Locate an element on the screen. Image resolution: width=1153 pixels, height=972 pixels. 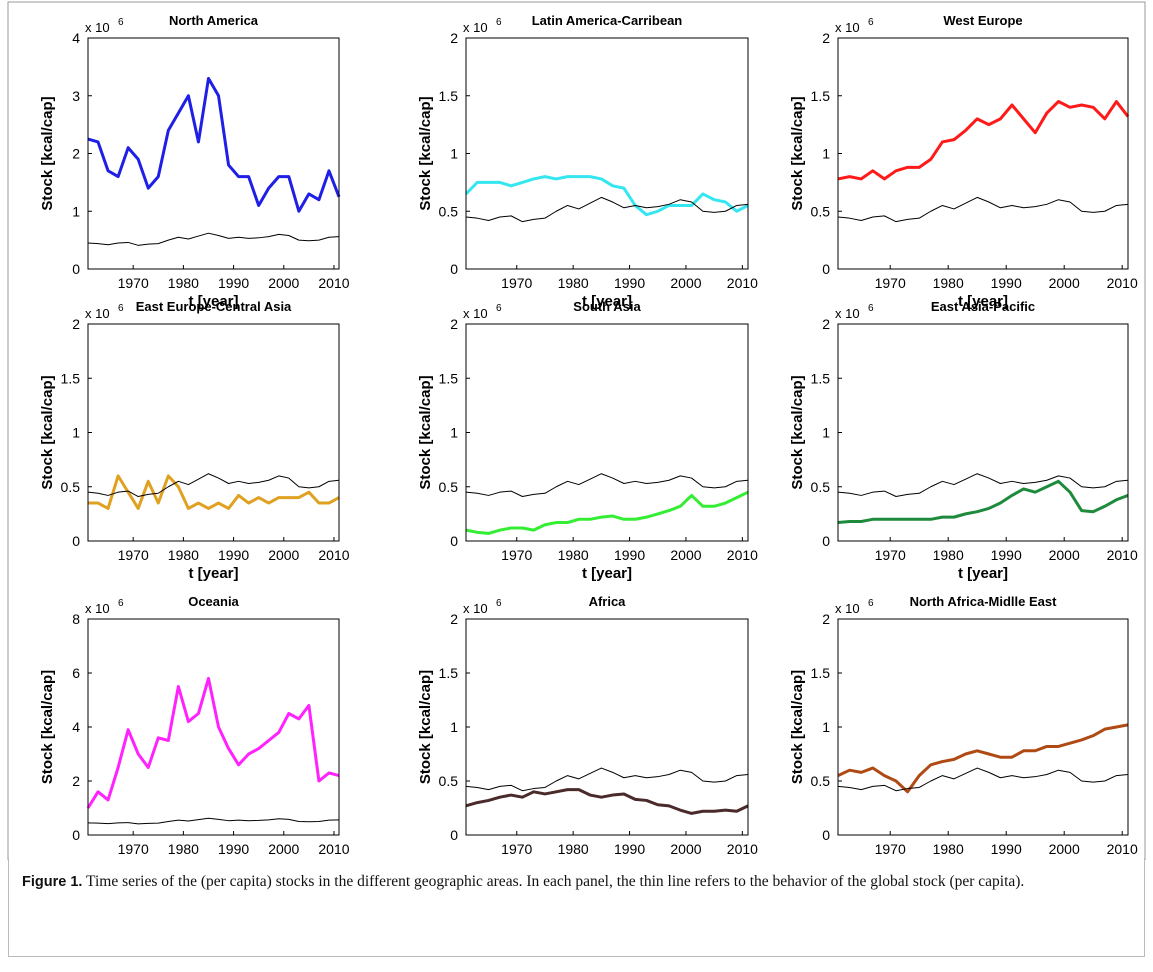
y-tick-label: 8 is located at coordinates (76, 619).